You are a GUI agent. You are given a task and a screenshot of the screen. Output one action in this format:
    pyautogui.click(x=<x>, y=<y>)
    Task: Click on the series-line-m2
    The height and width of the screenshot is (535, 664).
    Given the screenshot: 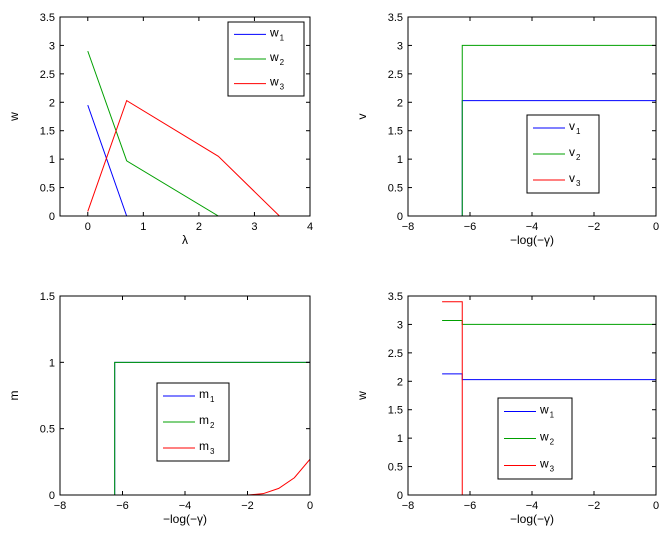 What is the action you would take?
    pyautogui.click(x=202, y=428)
    